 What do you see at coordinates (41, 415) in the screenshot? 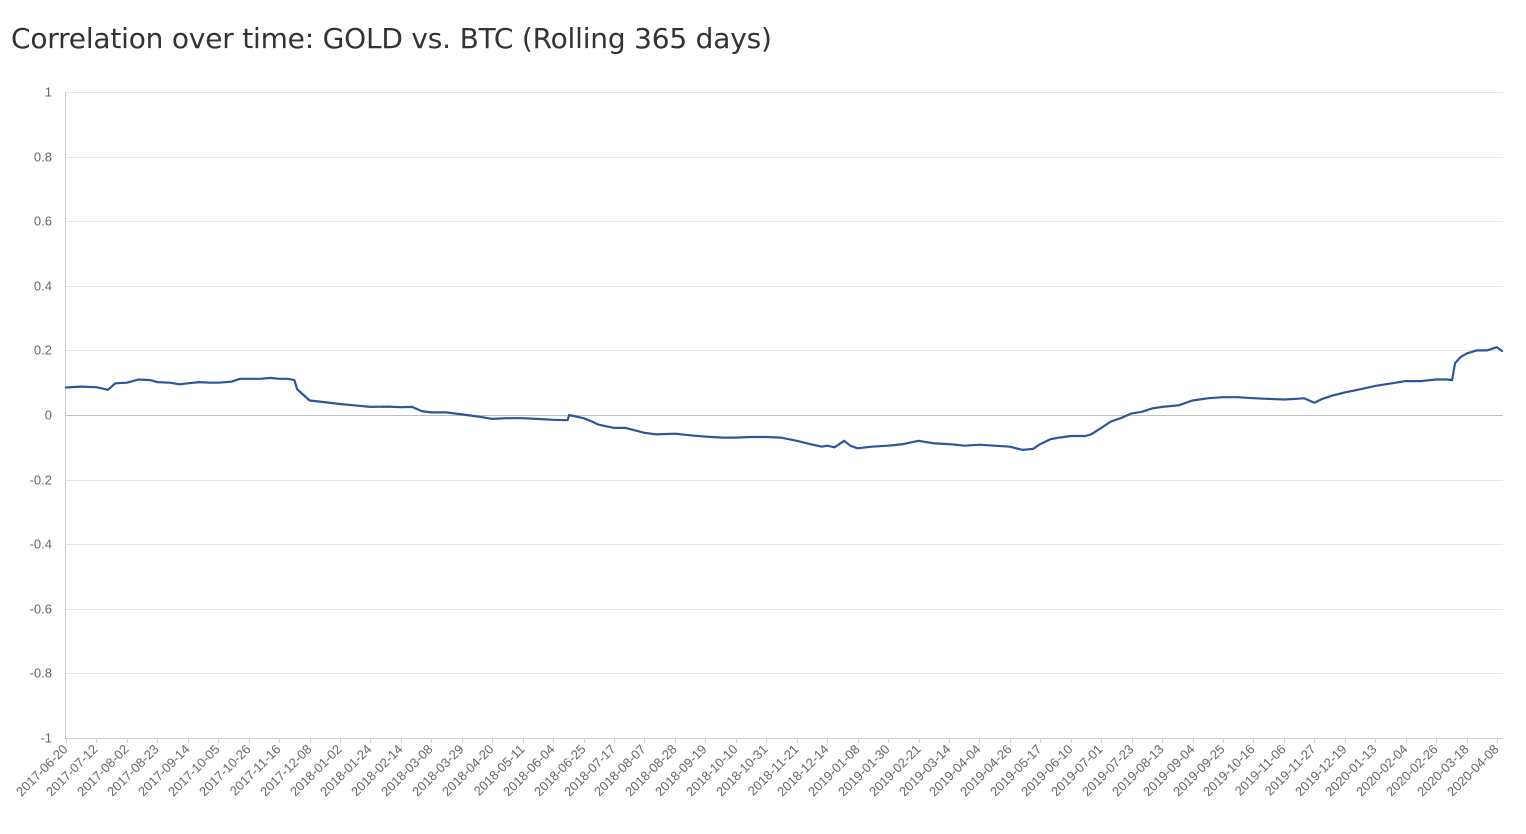
I see `y-axis-tick-labels: 1 0.8 0.6 0.4 0.2 0 -0.2 -0.4 -0.6 -0.8 -1` at bounding box center [41, 415].